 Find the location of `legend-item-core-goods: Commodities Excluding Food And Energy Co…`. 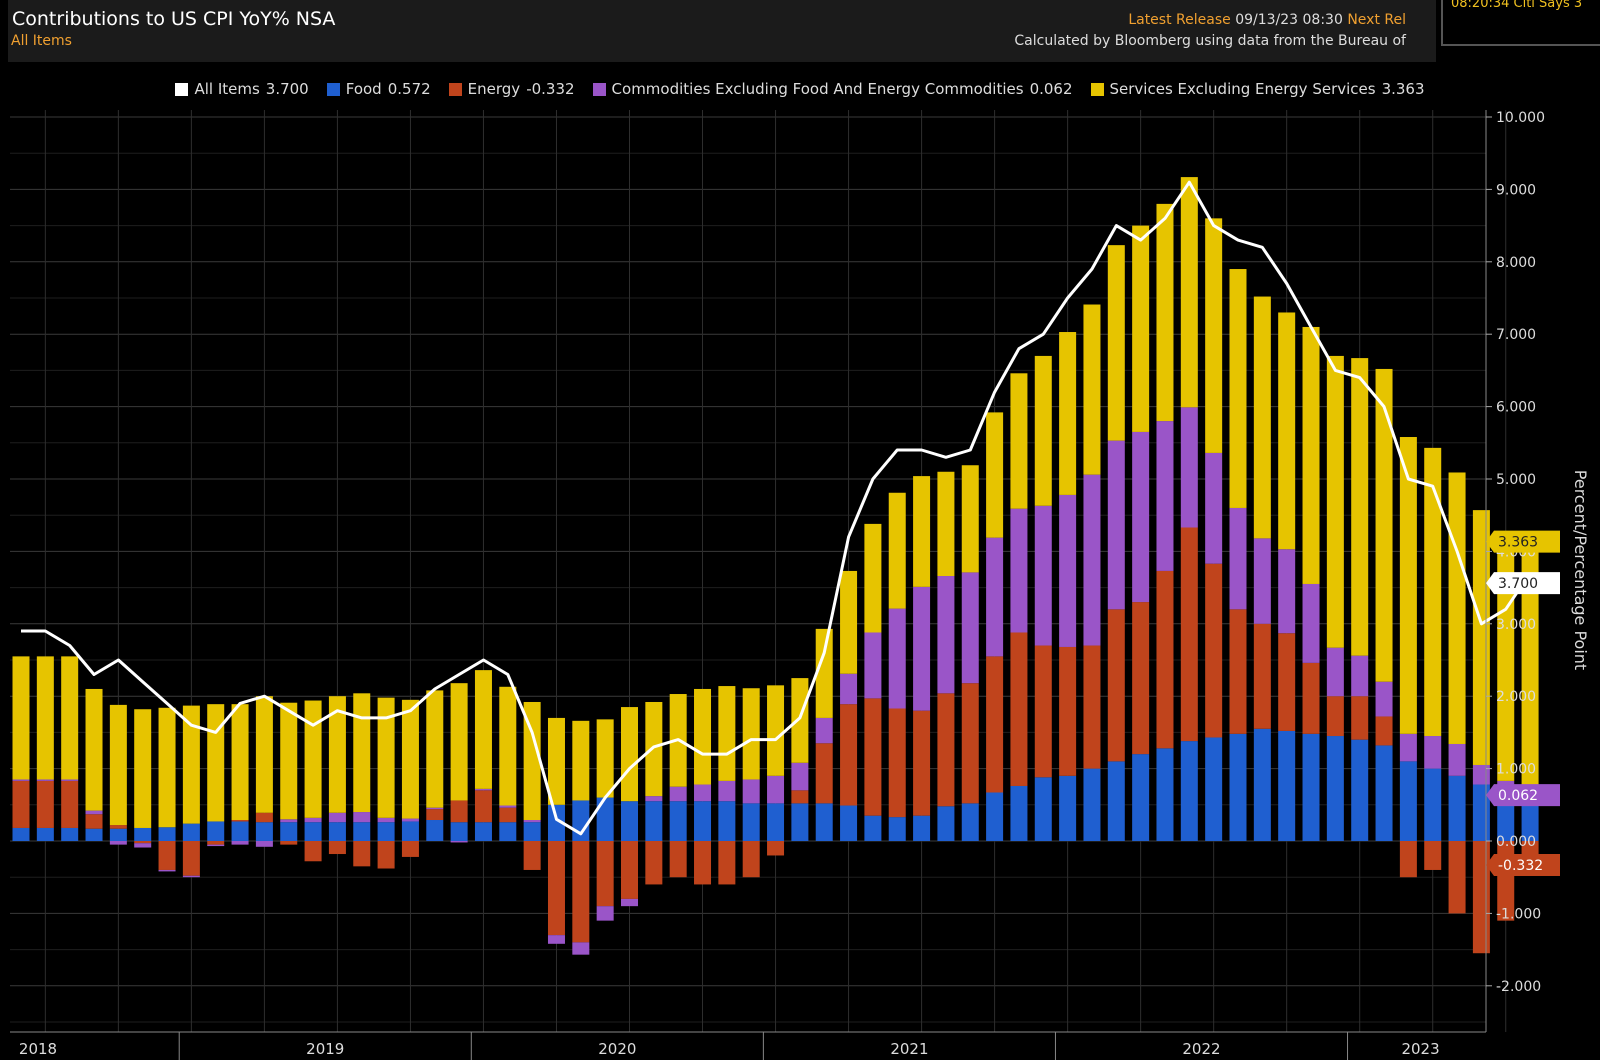

legend-item-core-goods: Commodities Excluding Food And Energy Co… is located at coordinates (832, 89).